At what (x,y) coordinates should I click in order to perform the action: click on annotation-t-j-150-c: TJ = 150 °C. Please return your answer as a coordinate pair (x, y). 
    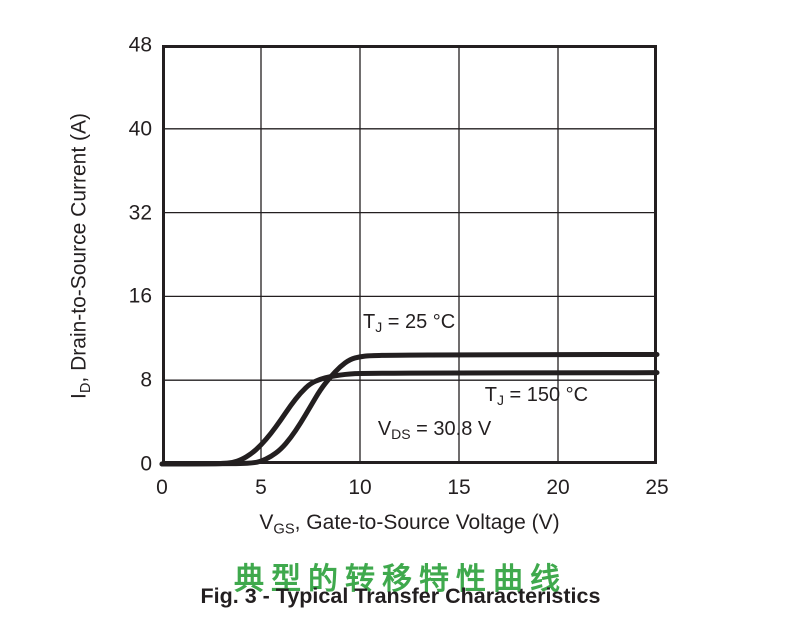
    Looking at the image, I should click on (536, 396).